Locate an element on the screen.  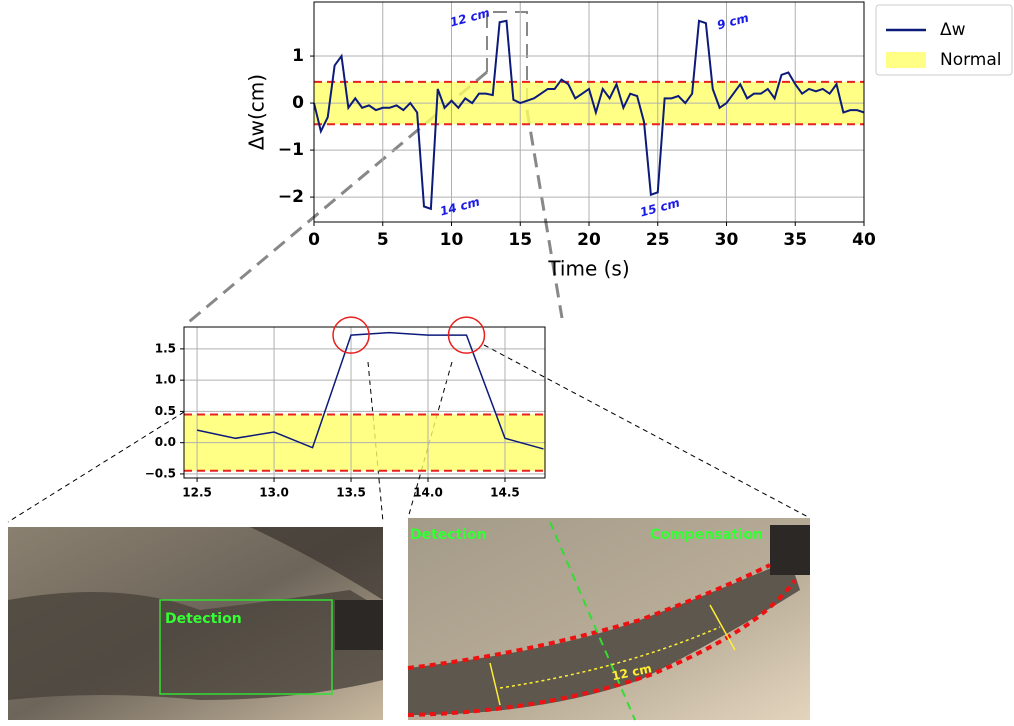
legend-label: Δw is located at coordinates (953, 30).